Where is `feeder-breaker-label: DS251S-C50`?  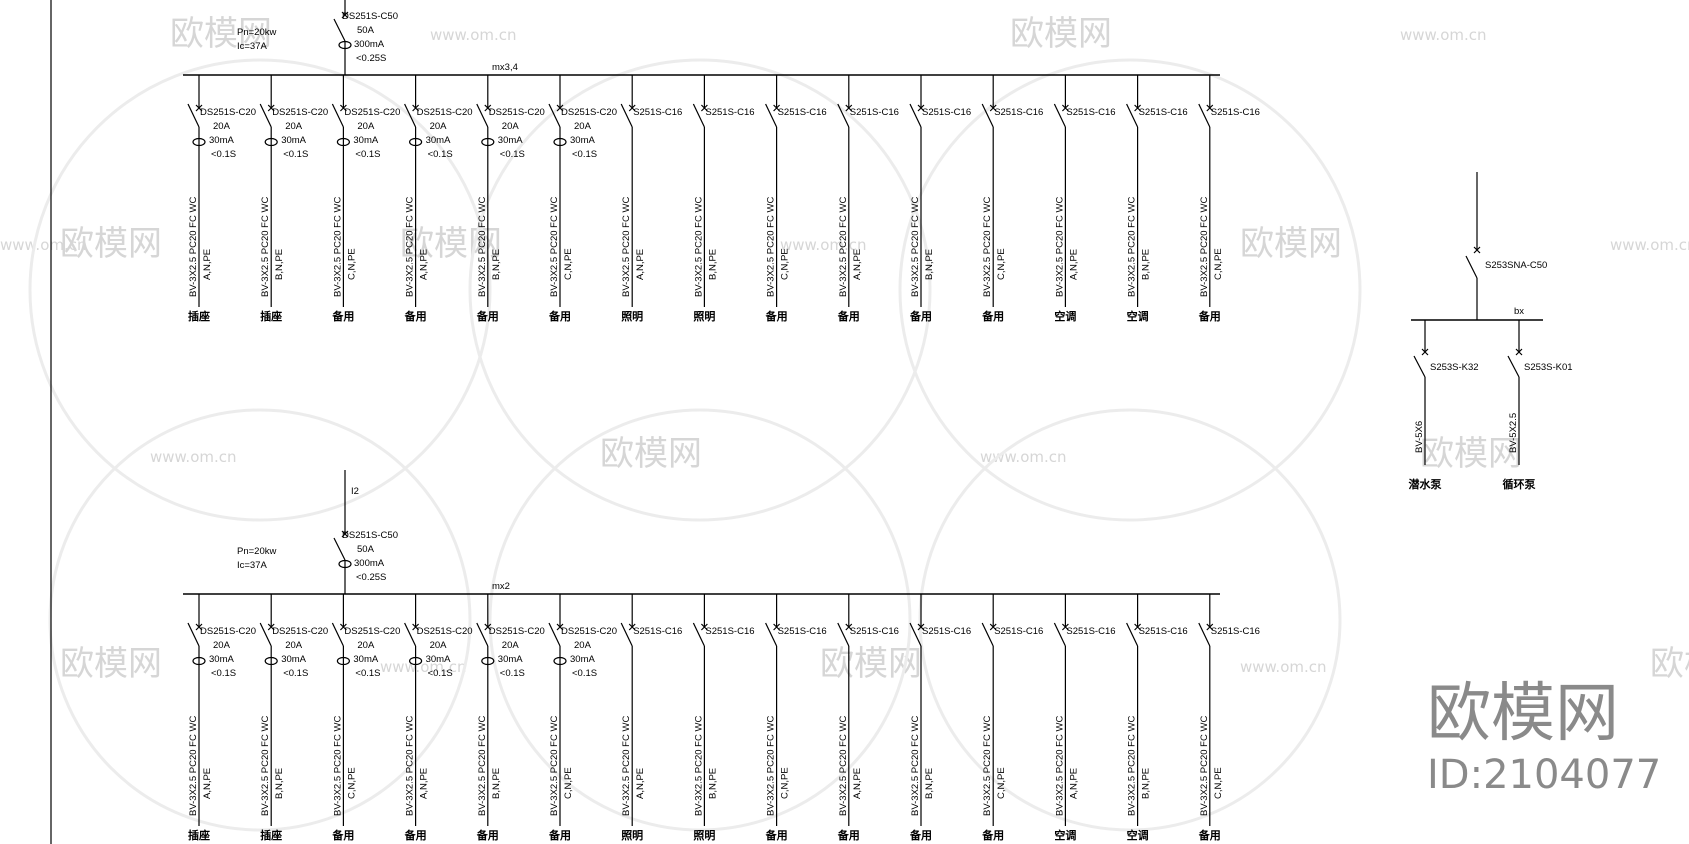 feeder-breaker-label: DS251S-C50 is located at coordinates (370, 535).